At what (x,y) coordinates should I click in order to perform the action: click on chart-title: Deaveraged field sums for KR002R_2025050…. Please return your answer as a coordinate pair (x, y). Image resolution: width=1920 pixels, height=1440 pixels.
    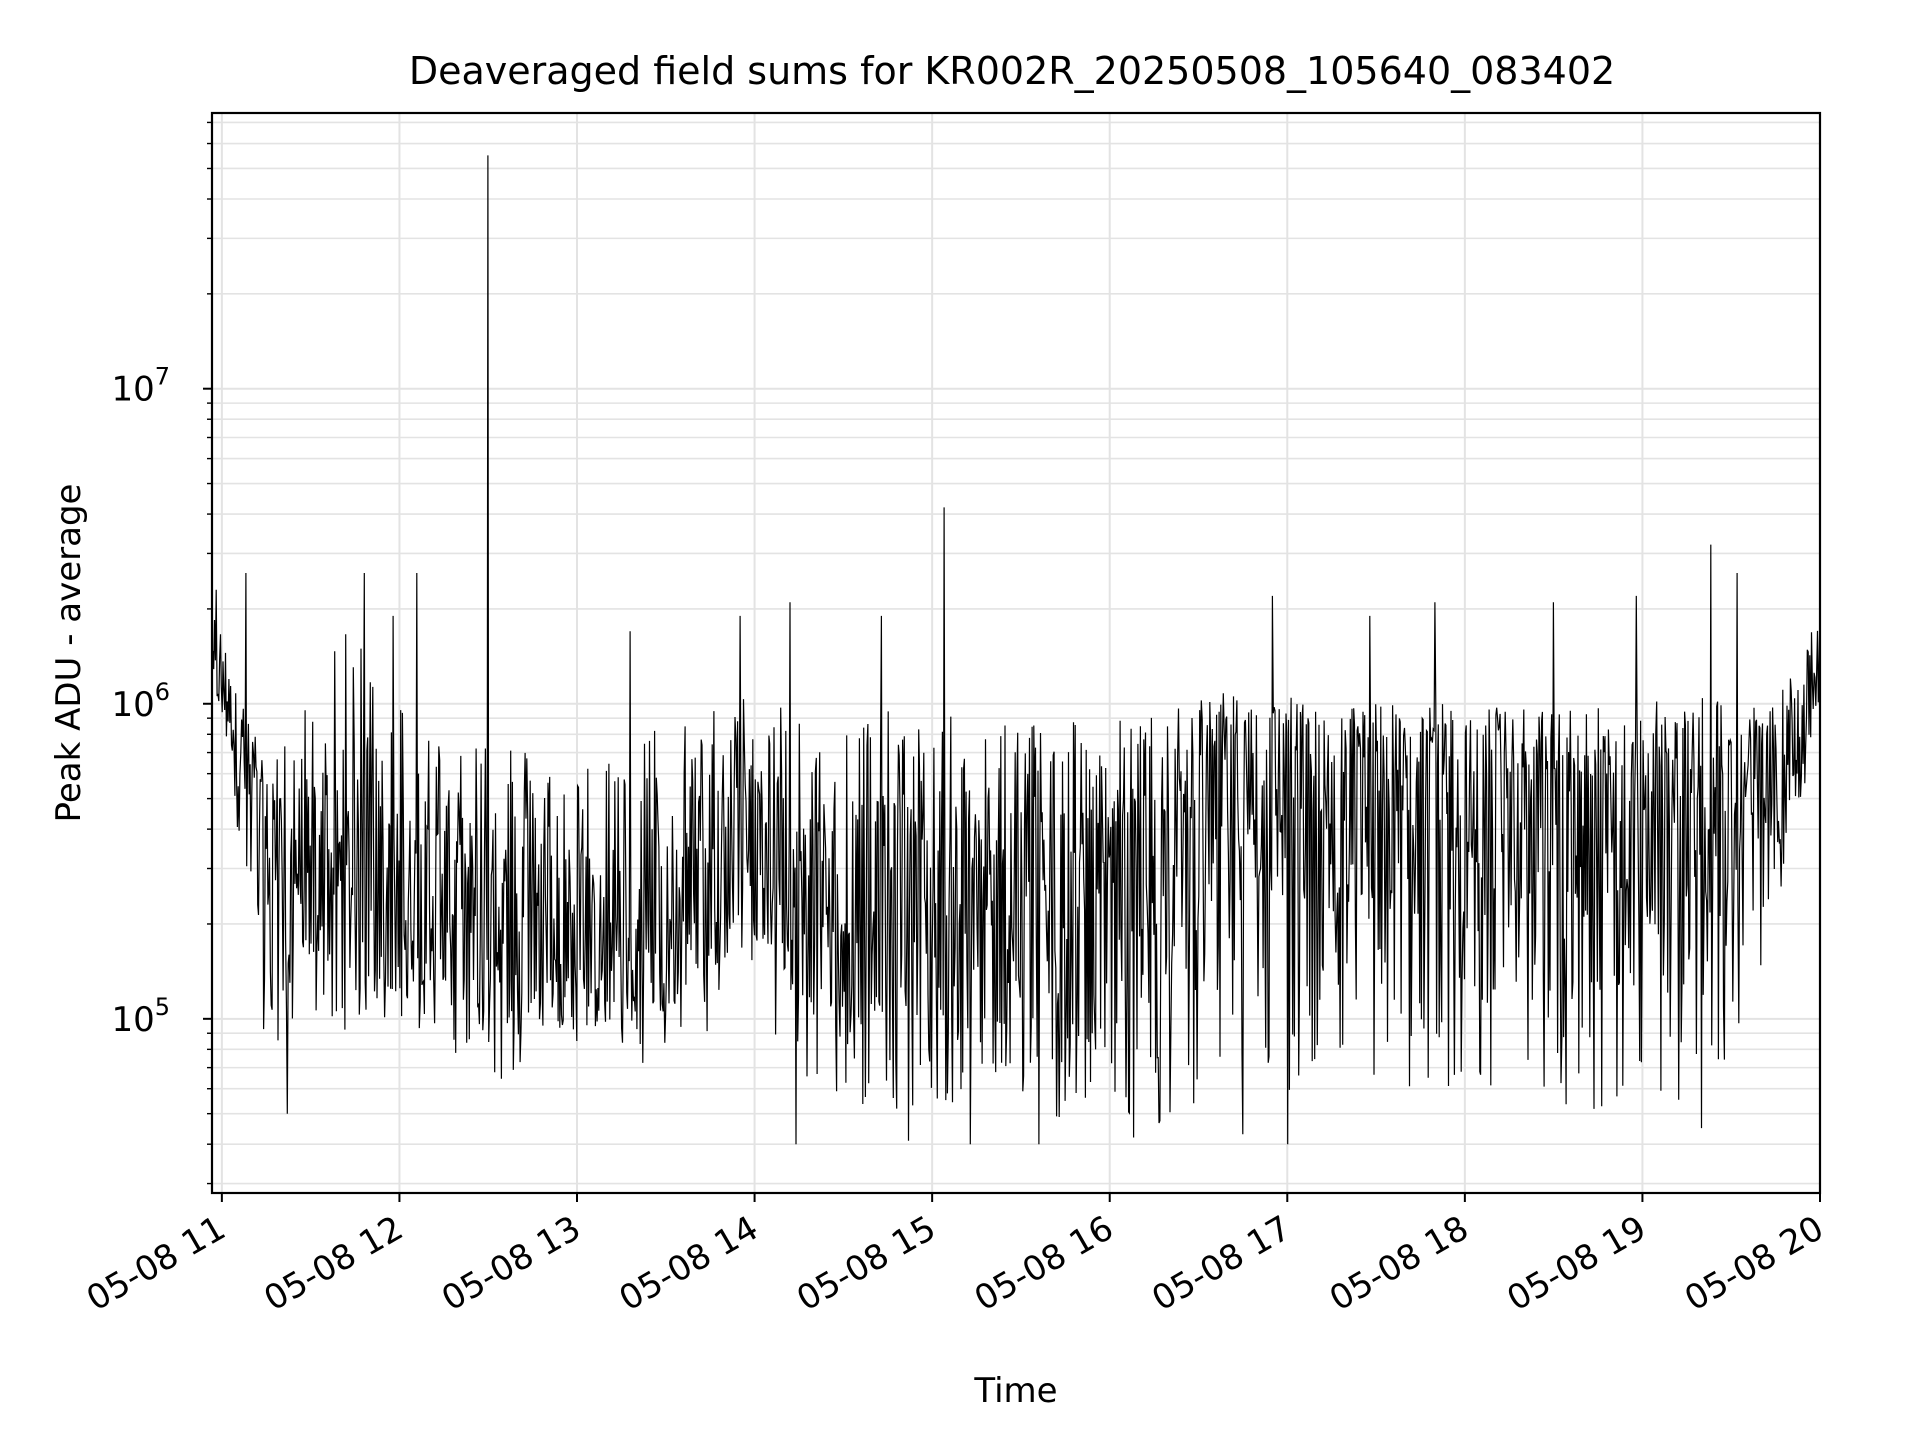
    Looking at the image, I should click on (1012, 71).